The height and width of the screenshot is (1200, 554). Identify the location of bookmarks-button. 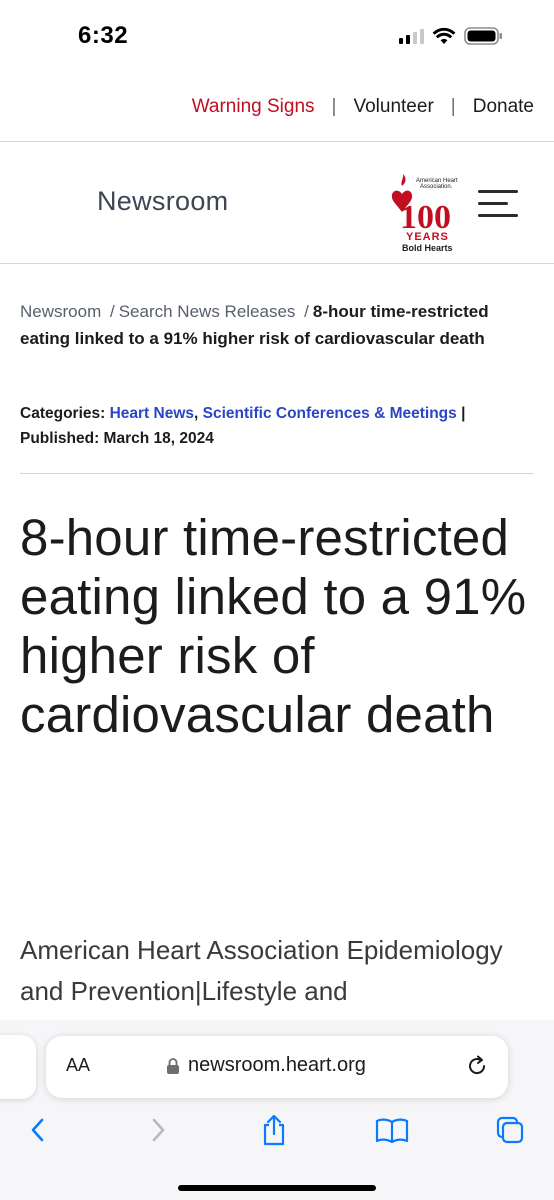
(392, 1130).